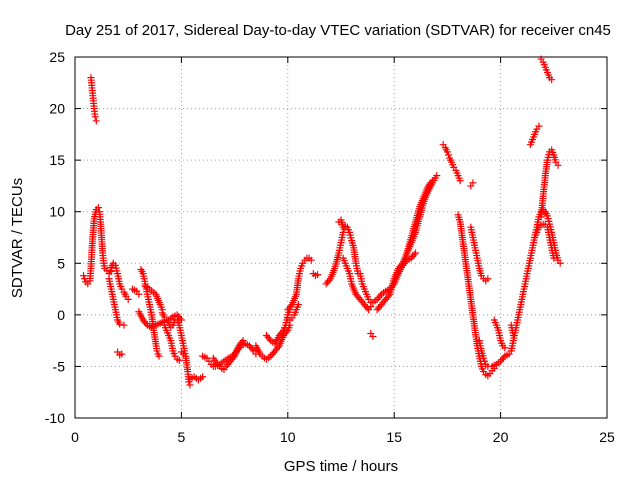  What do you see at coordinates (57, 57) in the screenshot?
I see `y-tick-label: 25` at bounding box center [57, 57].